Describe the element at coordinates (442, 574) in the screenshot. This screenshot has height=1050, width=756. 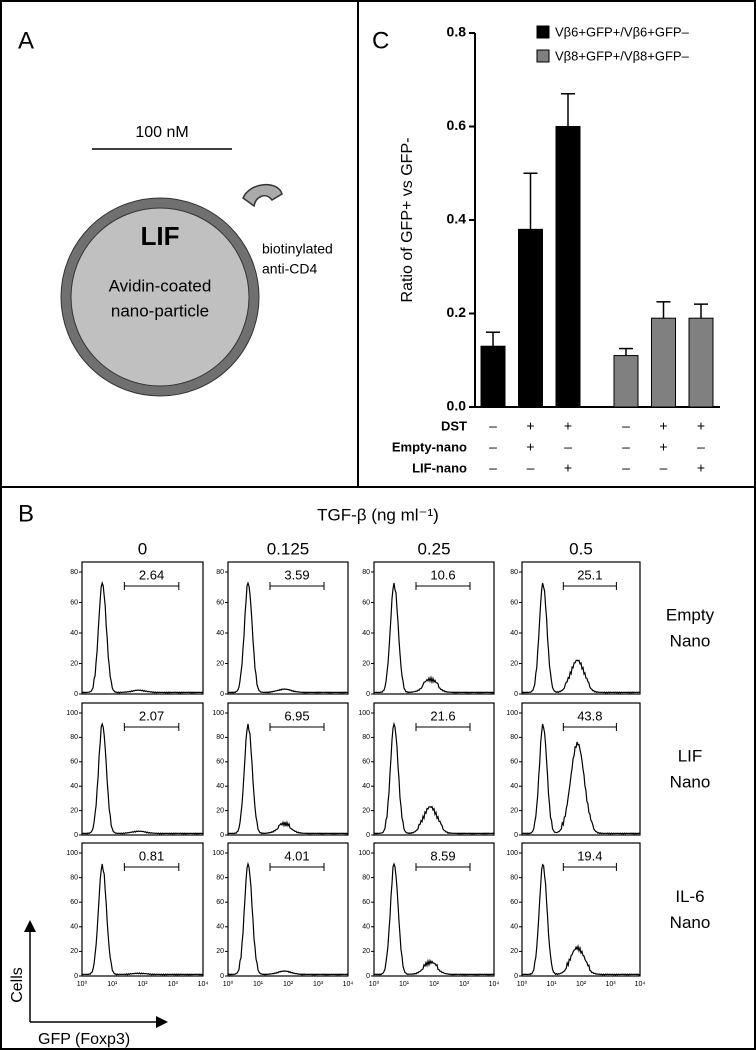
I see `gate-value: 10.6` at that location.